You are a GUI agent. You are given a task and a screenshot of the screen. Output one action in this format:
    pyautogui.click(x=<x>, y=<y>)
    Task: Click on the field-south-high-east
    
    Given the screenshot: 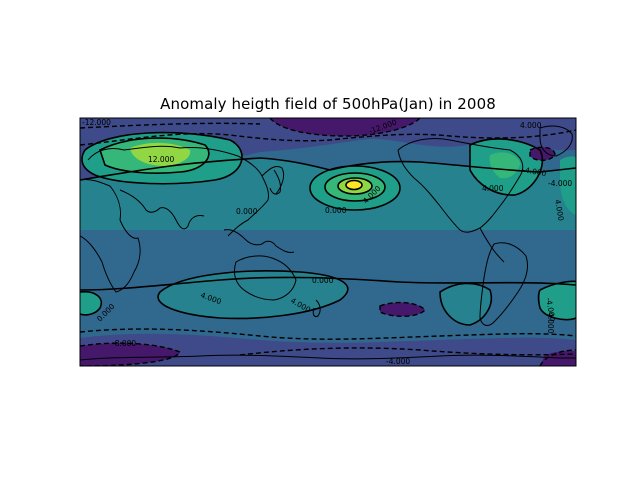 What is the action you would take?
    pyautogui.click(x=558, y=300)
    